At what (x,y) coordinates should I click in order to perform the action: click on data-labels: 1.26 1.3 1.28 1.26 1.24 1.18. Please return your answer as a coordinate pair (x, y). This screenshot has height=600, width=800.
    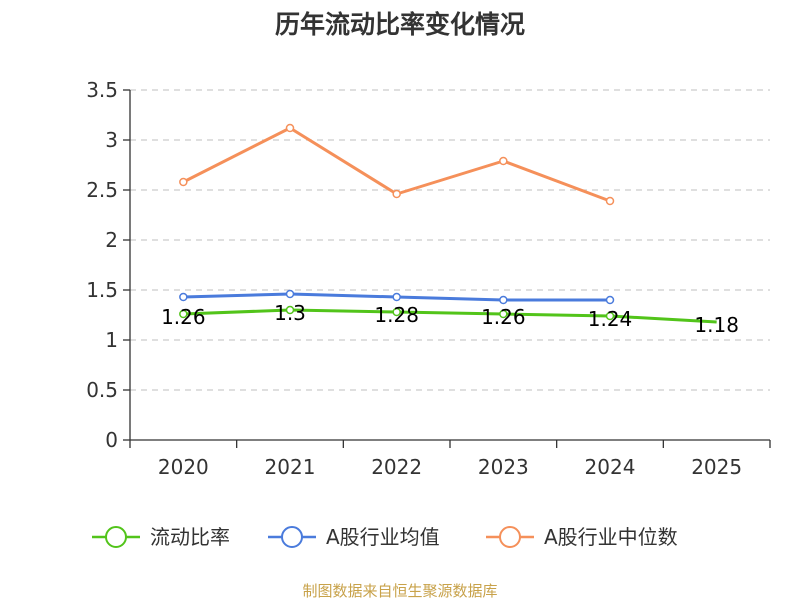
    Looking at the image, I should click on (450, 319).